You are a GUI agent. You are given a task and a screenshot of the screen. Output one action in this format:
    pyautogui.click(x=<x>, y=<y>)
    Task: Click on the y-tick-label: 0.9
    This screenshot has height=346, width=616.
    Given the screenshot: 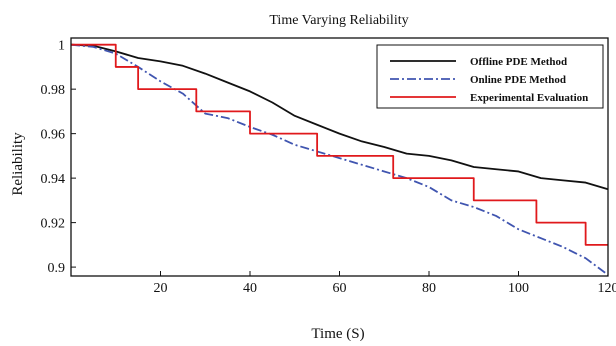 What is the action you would take?
    pyautogui.click(x=57, y=268)
    